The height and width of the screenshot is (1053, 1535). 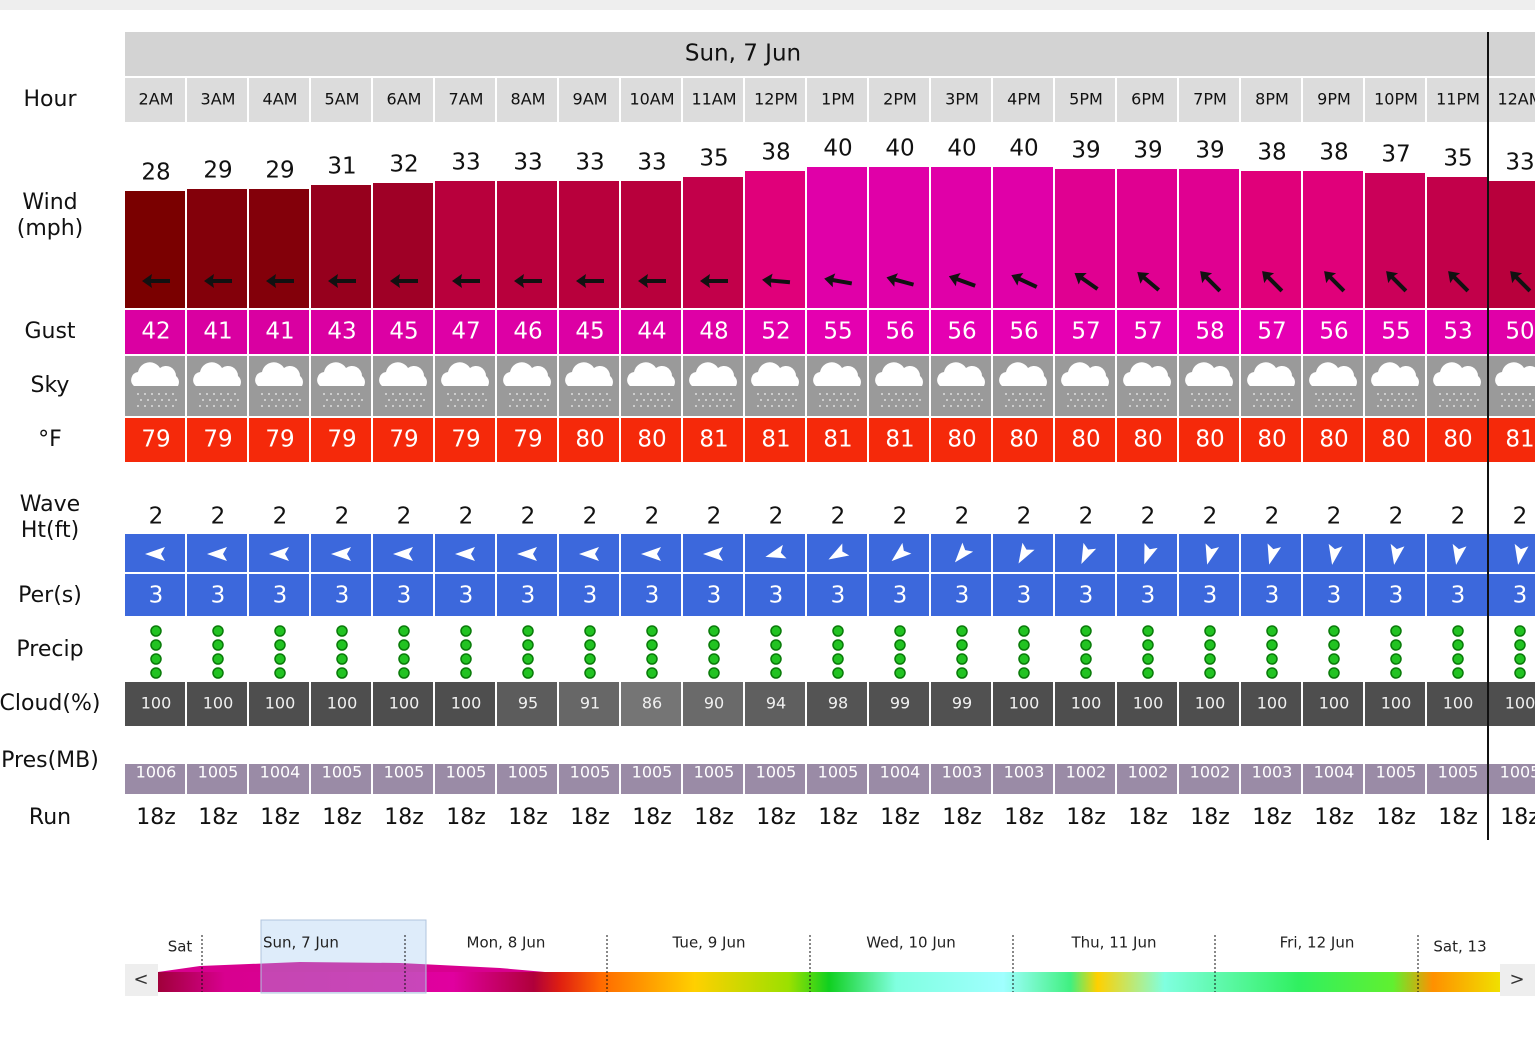 I want to click on timeline-day: Sun, 7 Jun, so click(x=301, y=943).